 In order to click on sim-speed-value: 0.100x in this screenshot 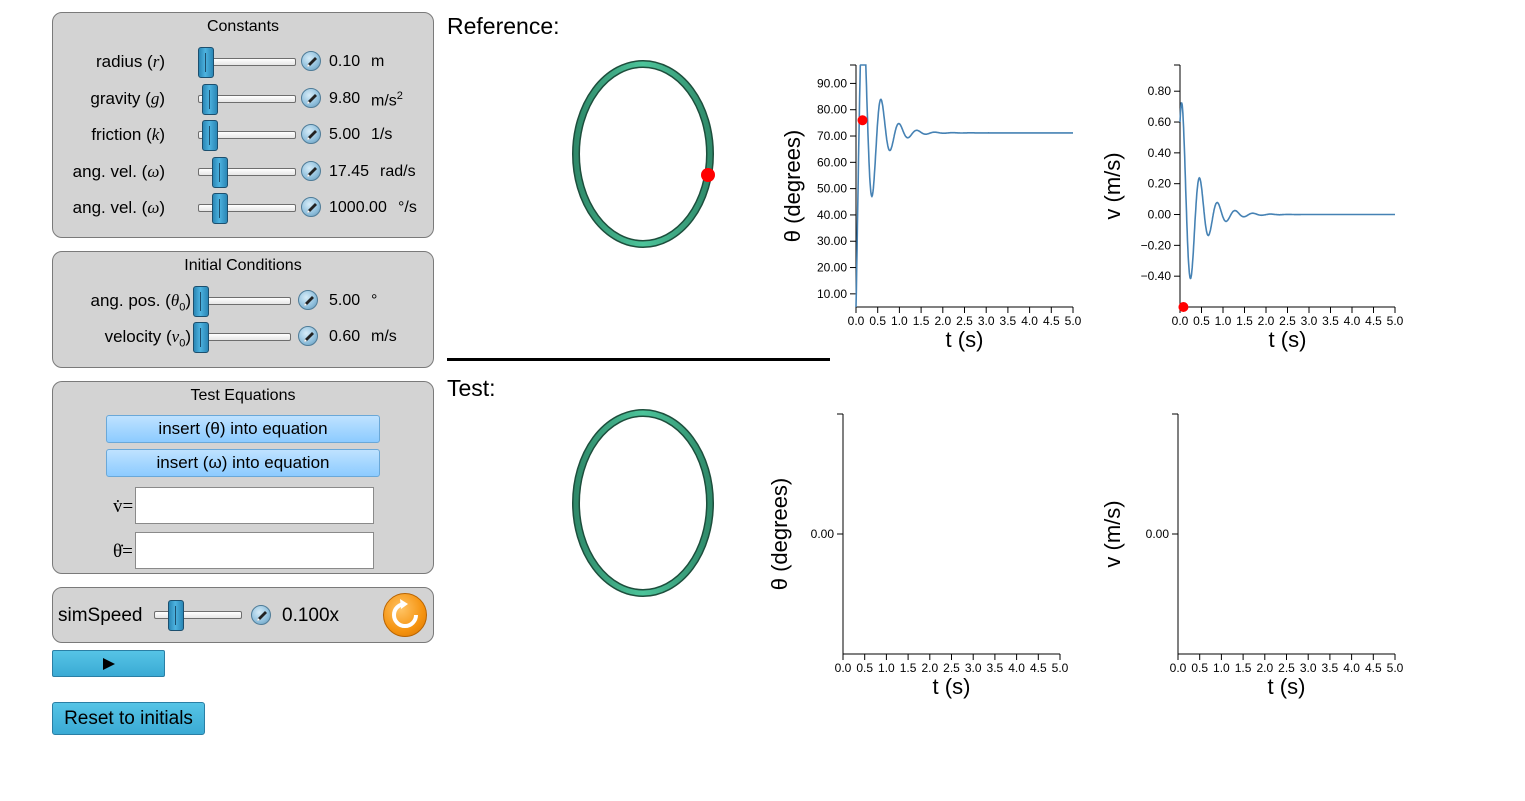, I will do `click(311, 615)`.